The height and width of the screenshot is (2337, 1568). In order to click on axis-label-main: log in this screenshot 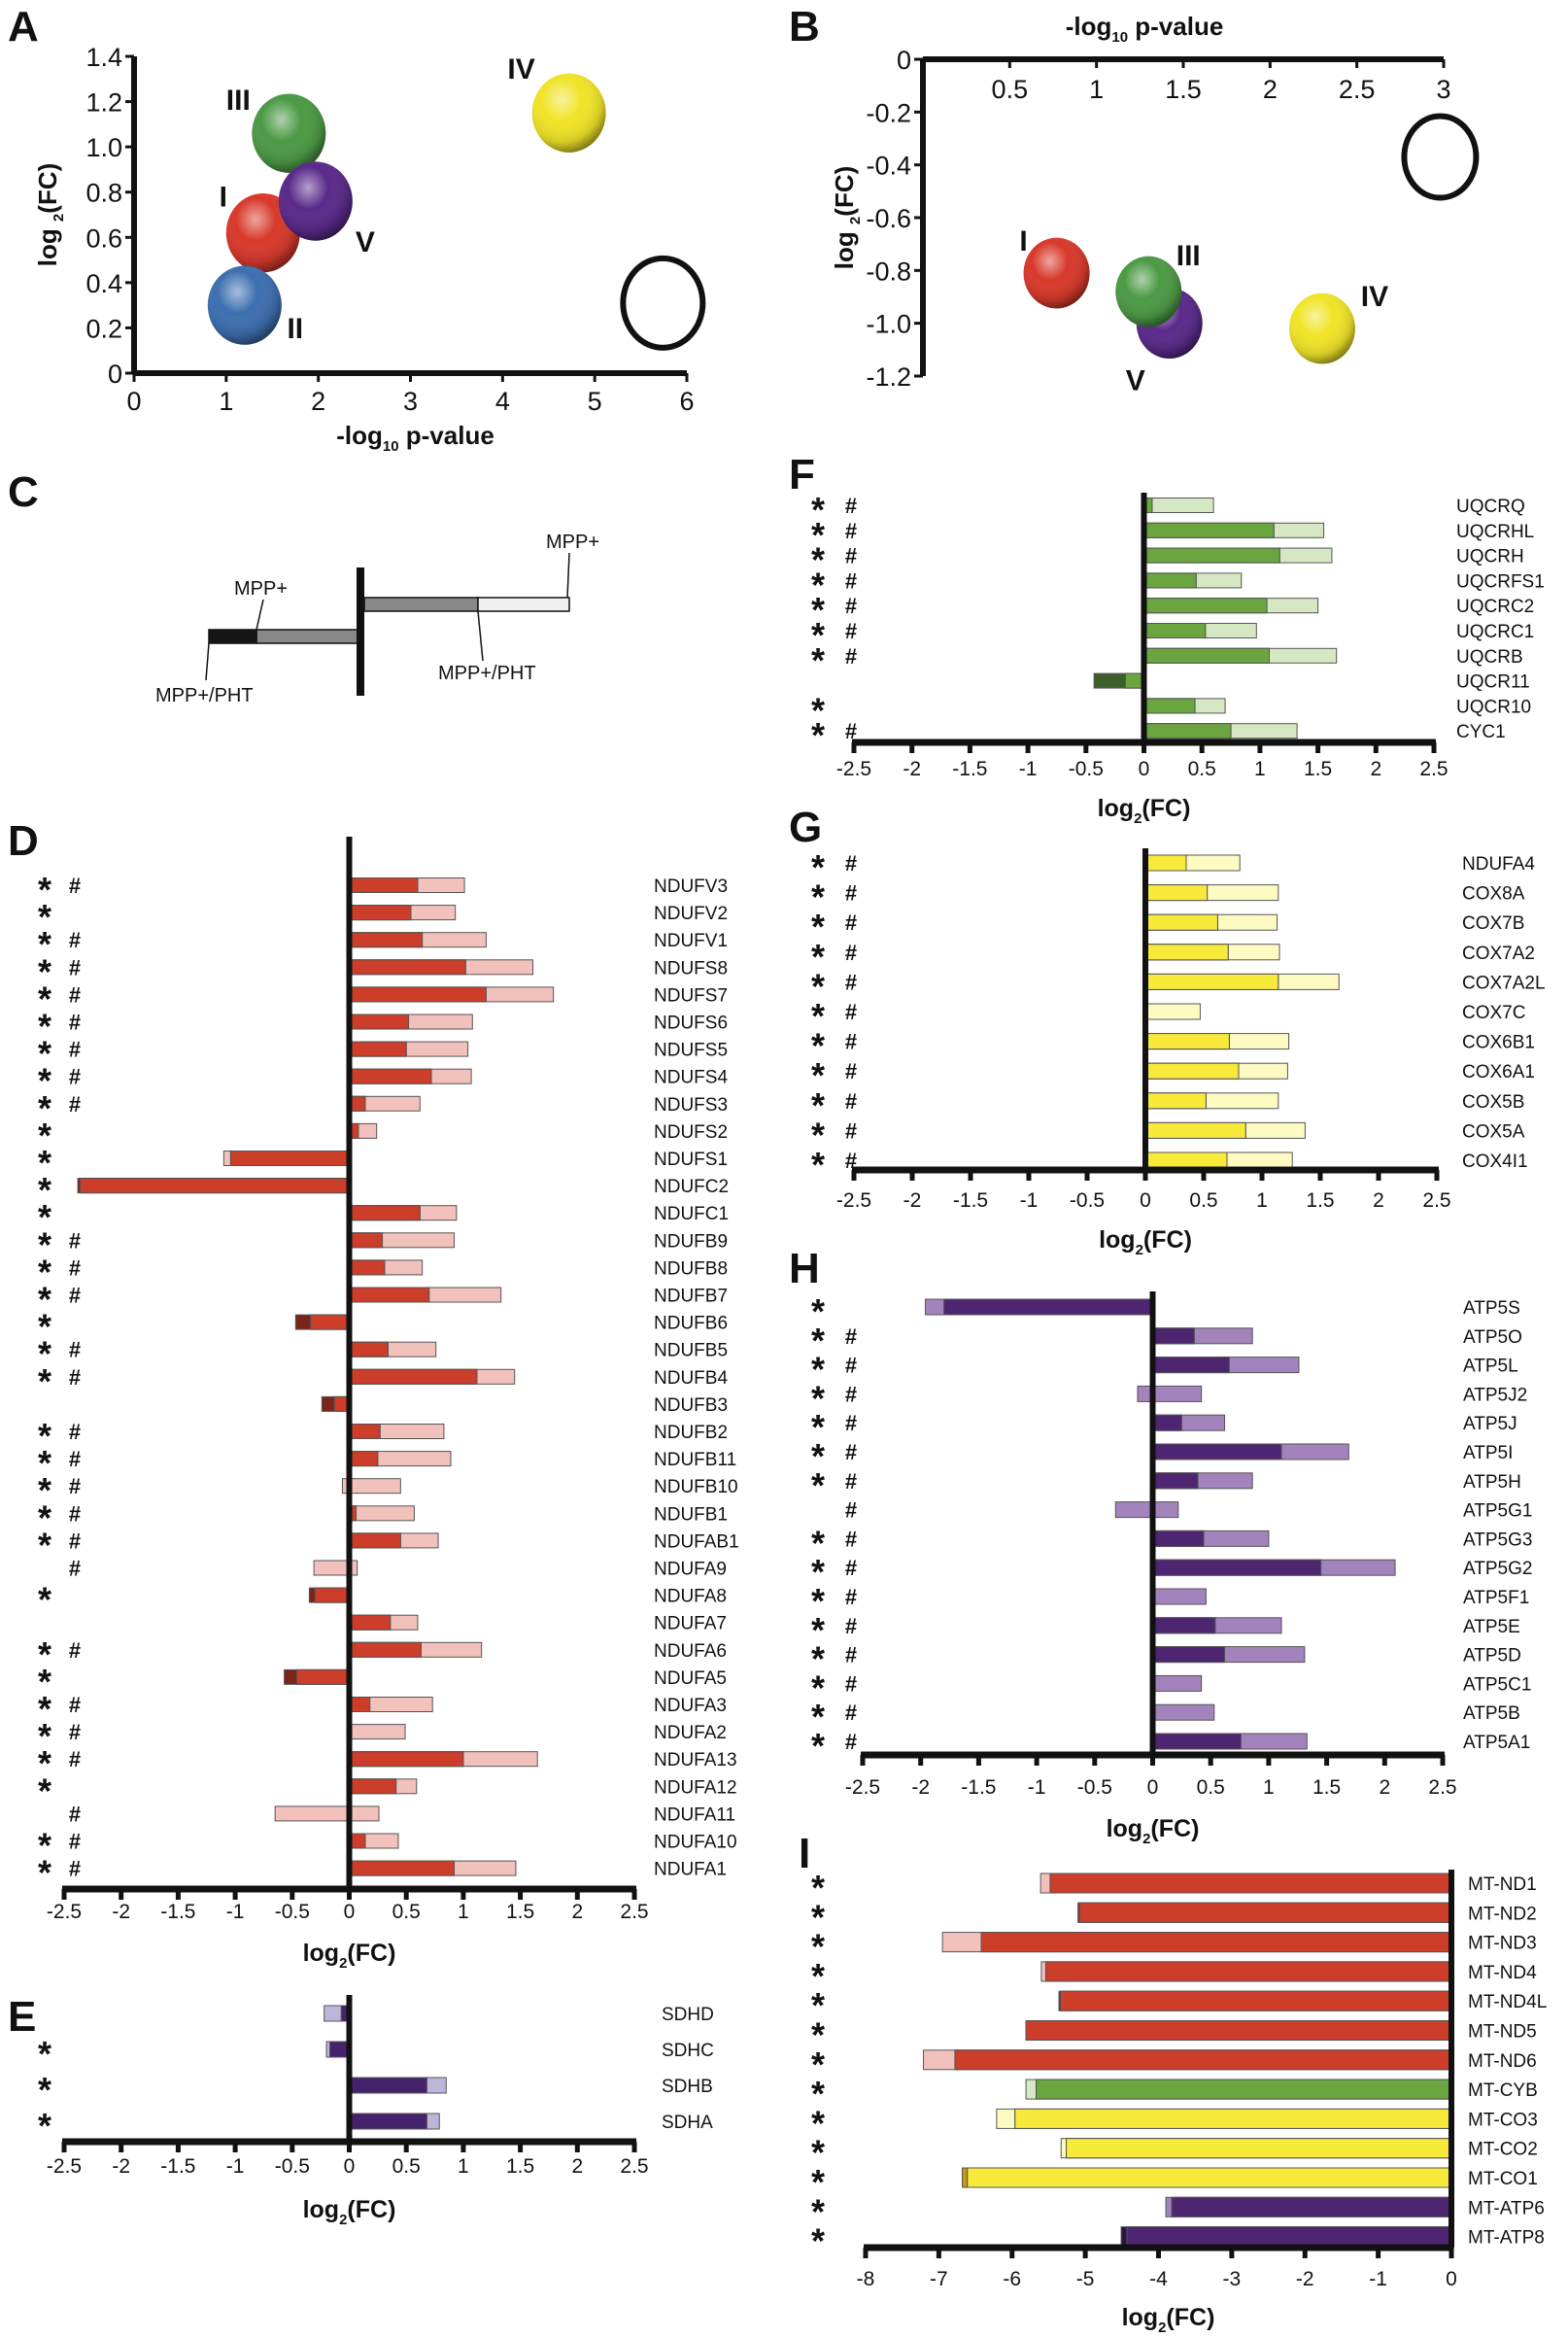, I will do `click(1125, 1828)`.